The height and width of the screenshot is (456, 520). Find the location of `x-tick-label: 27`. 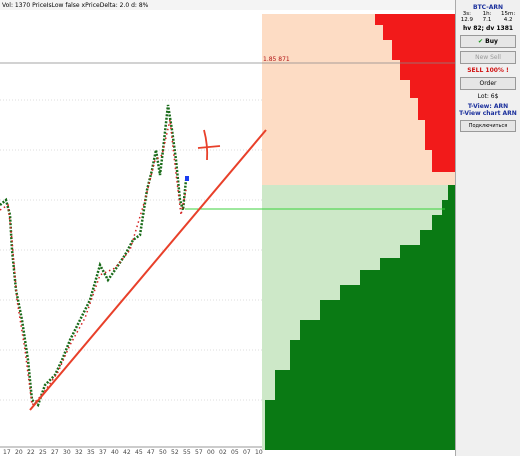

x-tick-label: 27 is located at coordinates (55, 452).